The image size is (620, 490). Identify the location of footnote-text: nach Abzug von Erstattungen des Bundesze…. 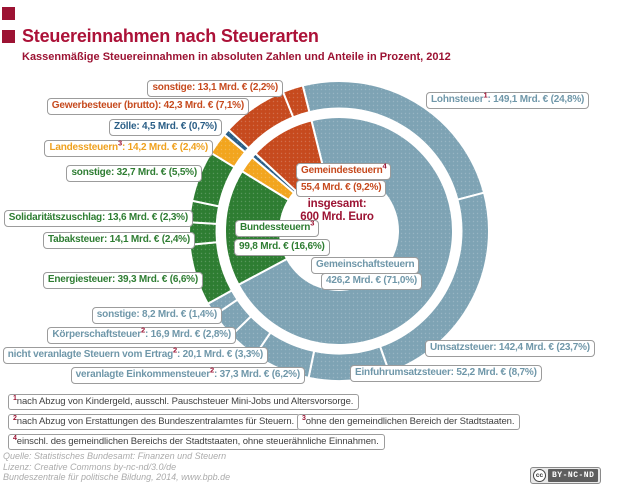
(155, 421).